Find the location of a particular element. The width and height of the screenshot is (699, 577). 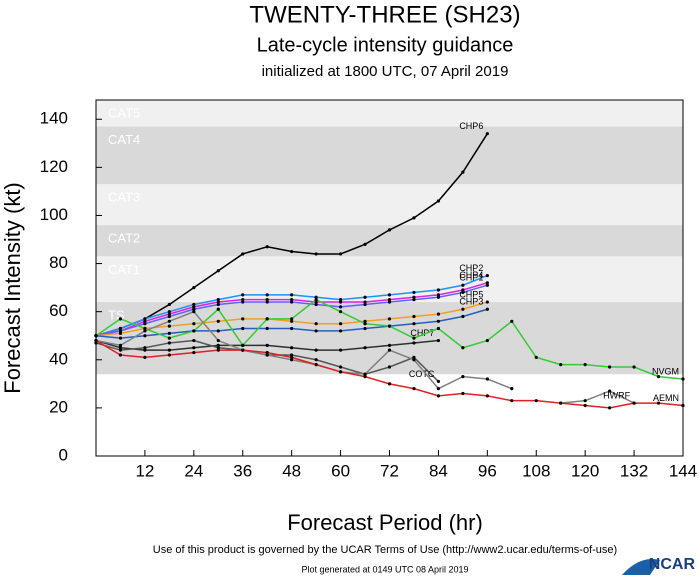

y-tick-label: 140 is located at coordinates (54, 118).